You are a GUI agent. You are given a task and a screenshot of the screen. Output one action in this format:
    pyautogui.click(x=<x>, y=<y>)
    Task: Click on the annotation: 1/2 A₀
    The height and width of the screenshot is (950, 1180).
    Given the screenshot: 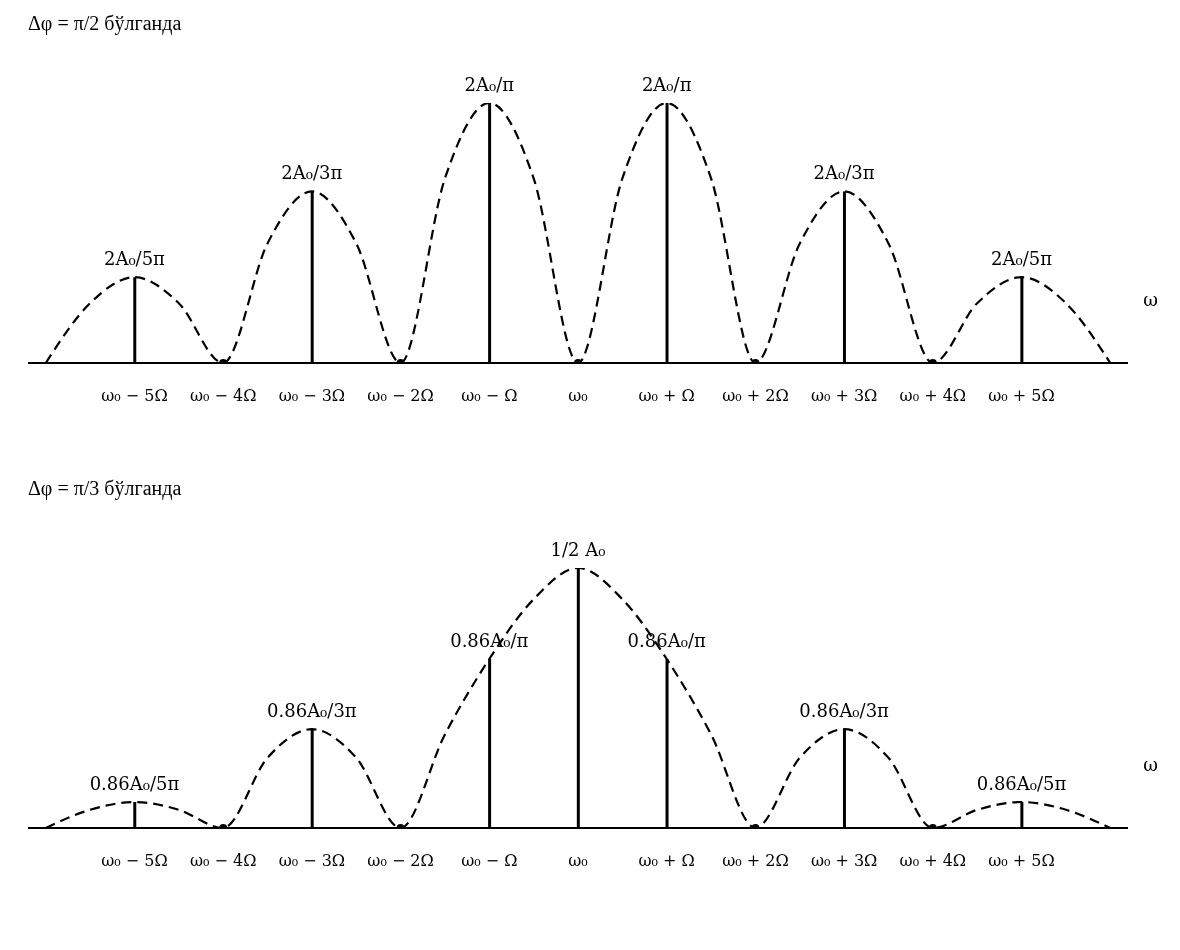 What is the action you would take?
    pyautogui.click(x=578, y=549)
    